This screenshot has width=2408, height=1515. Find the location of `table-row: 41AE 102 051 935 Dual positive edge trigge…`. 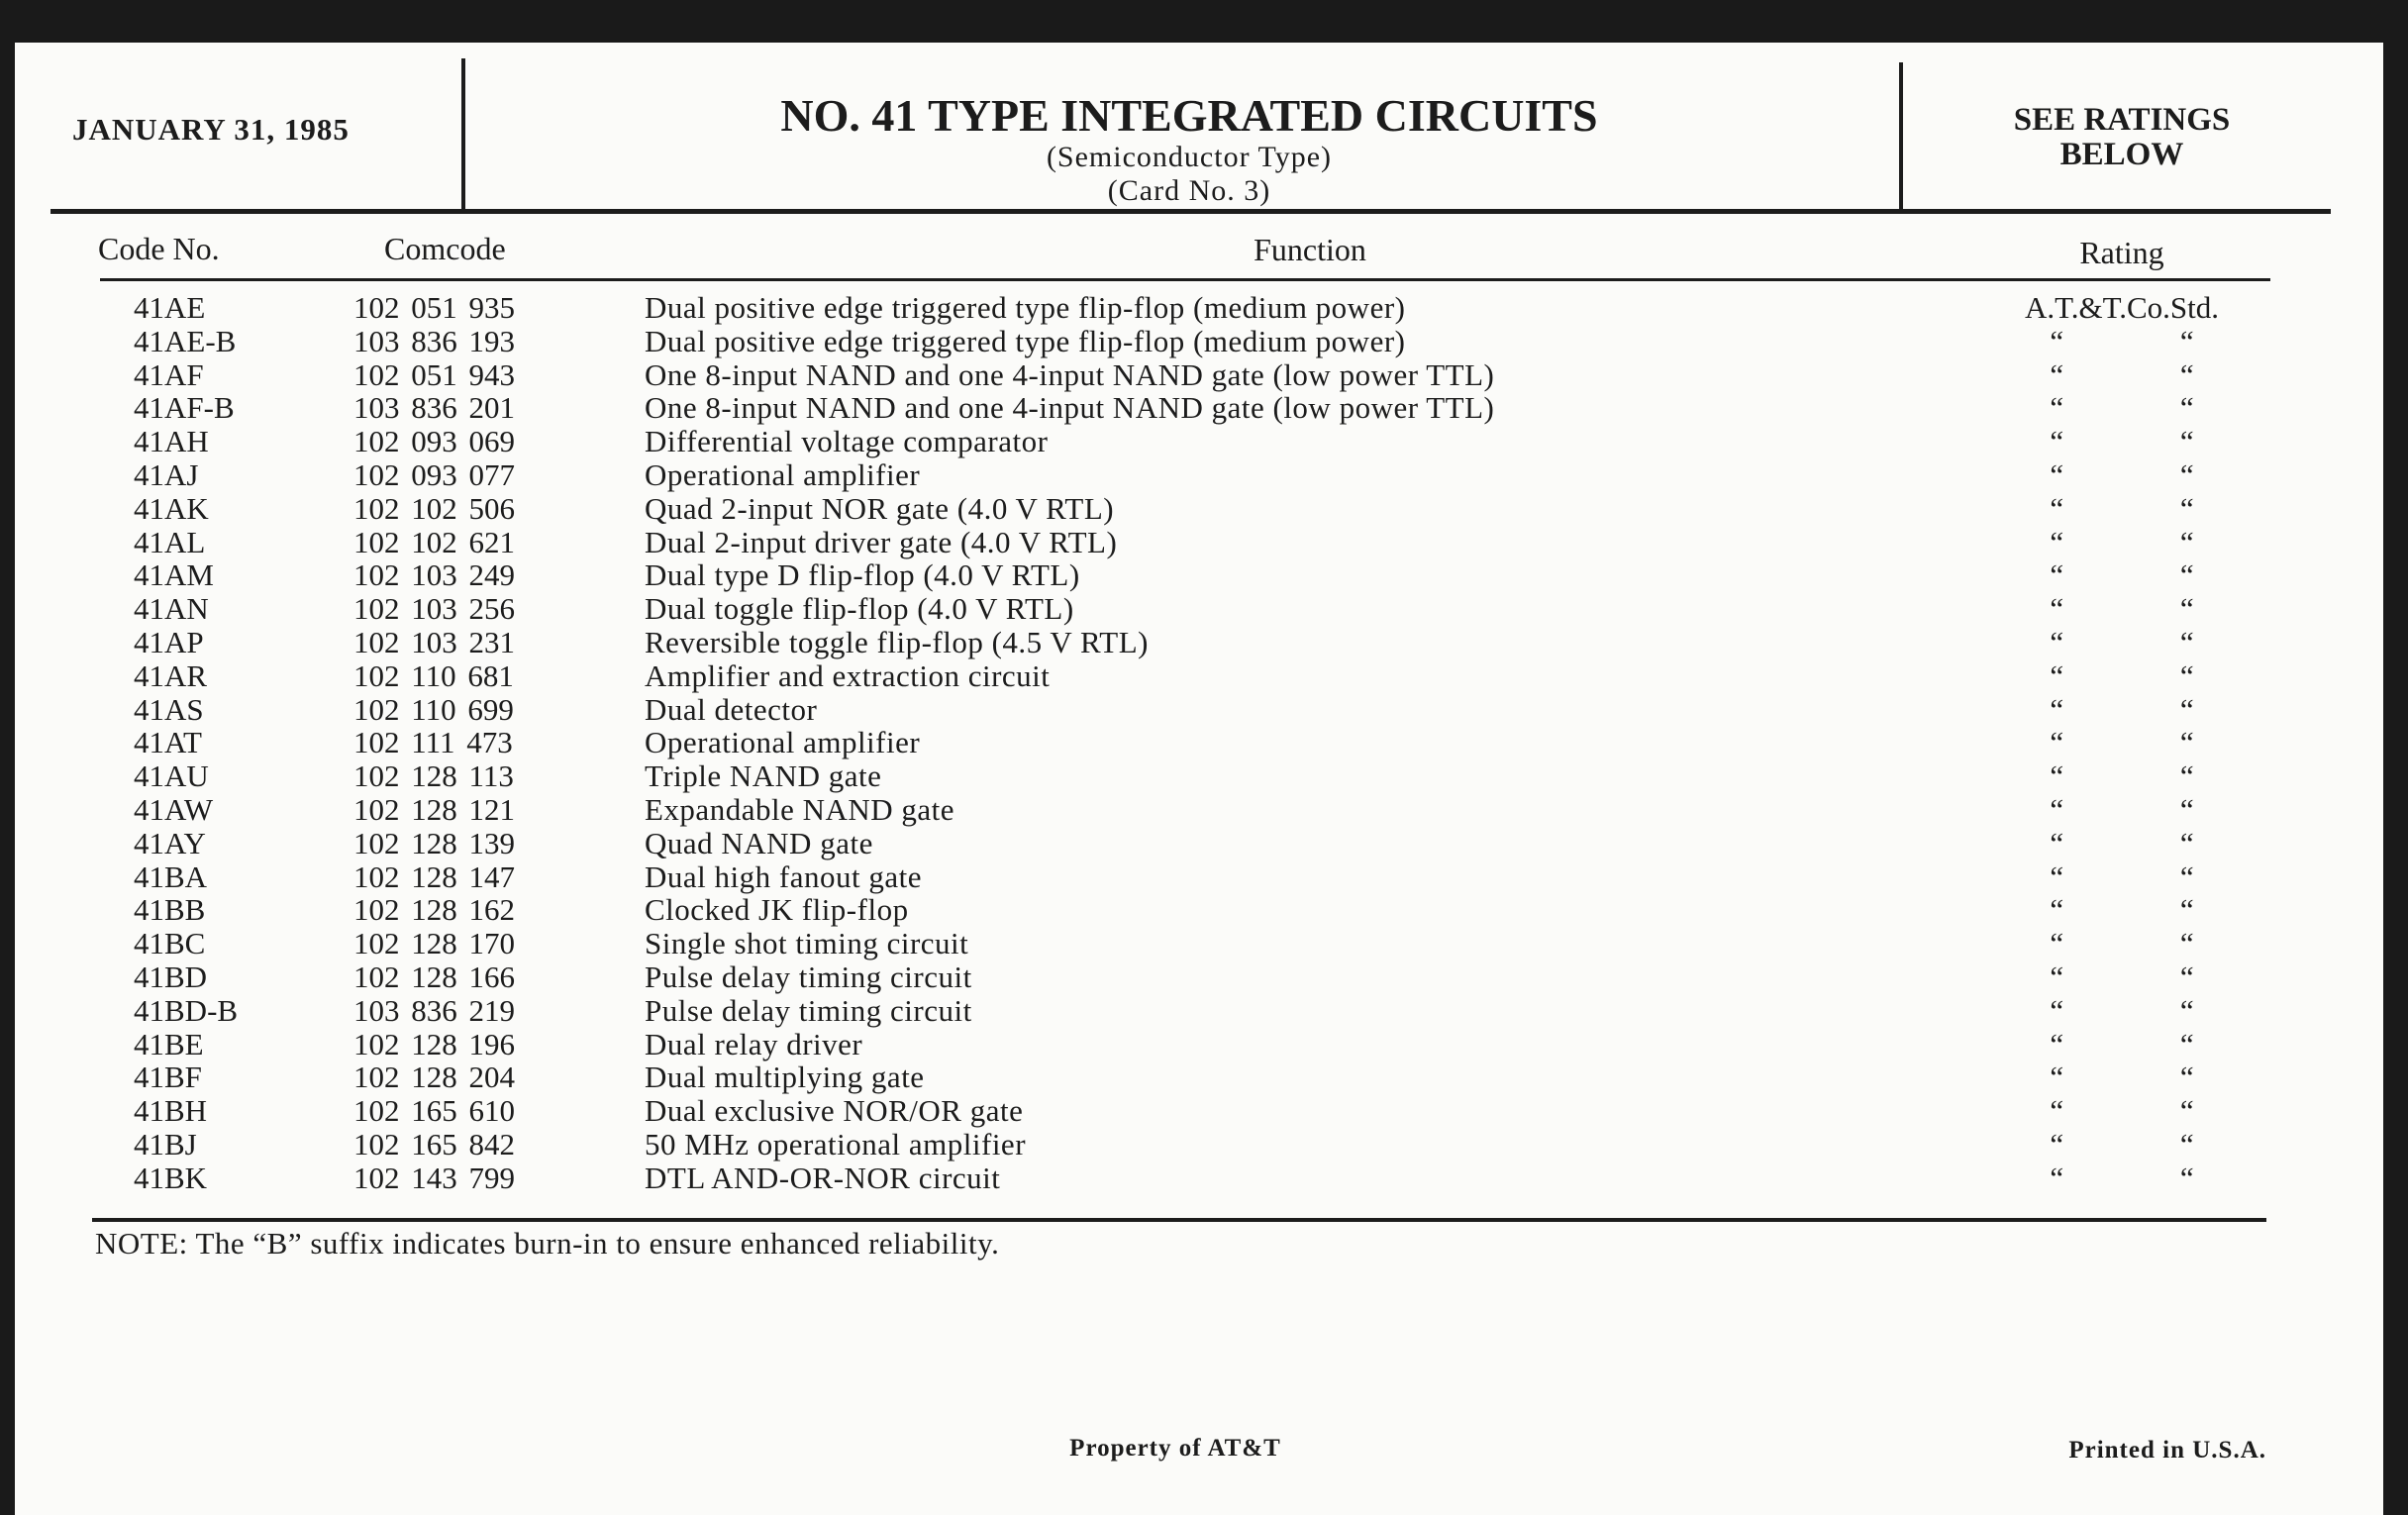

table-row: 41AE 102 051 935 Dual positive edge trigge… is located at coordinates (1199, 309).